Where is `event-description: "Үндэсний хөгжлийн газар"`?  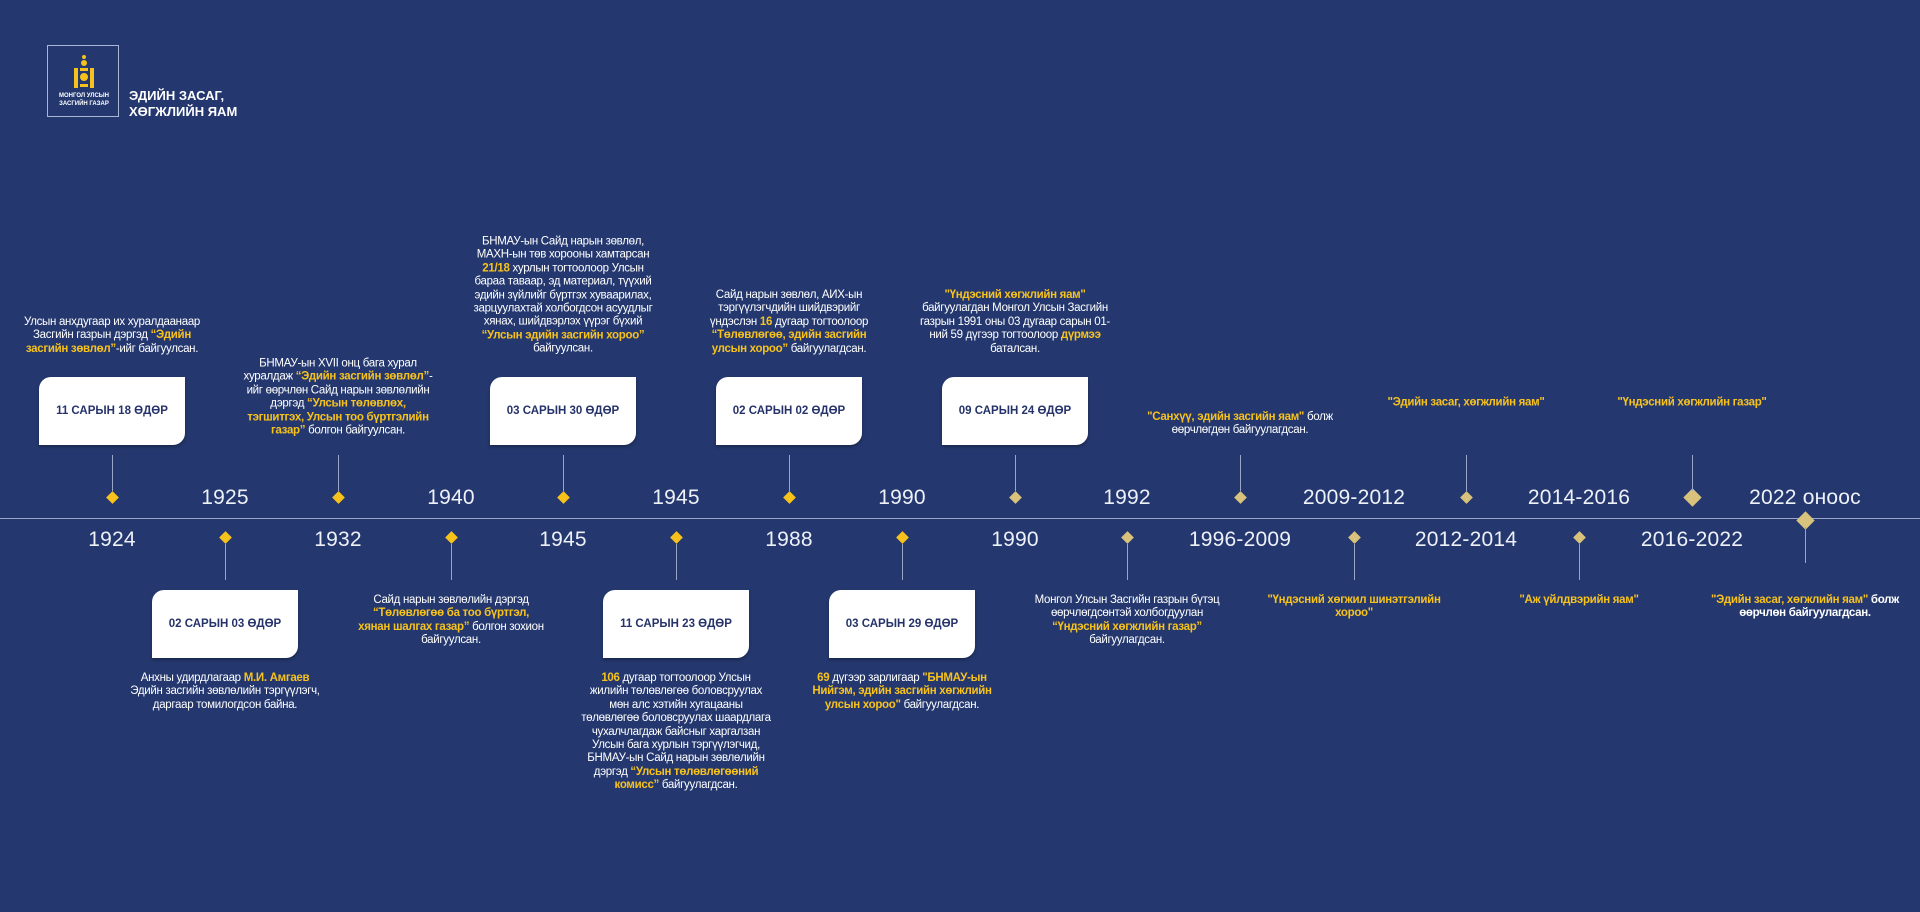
event-description: "Үндэсний хөгжлийн газар" is located at coordinates (1692, 403).